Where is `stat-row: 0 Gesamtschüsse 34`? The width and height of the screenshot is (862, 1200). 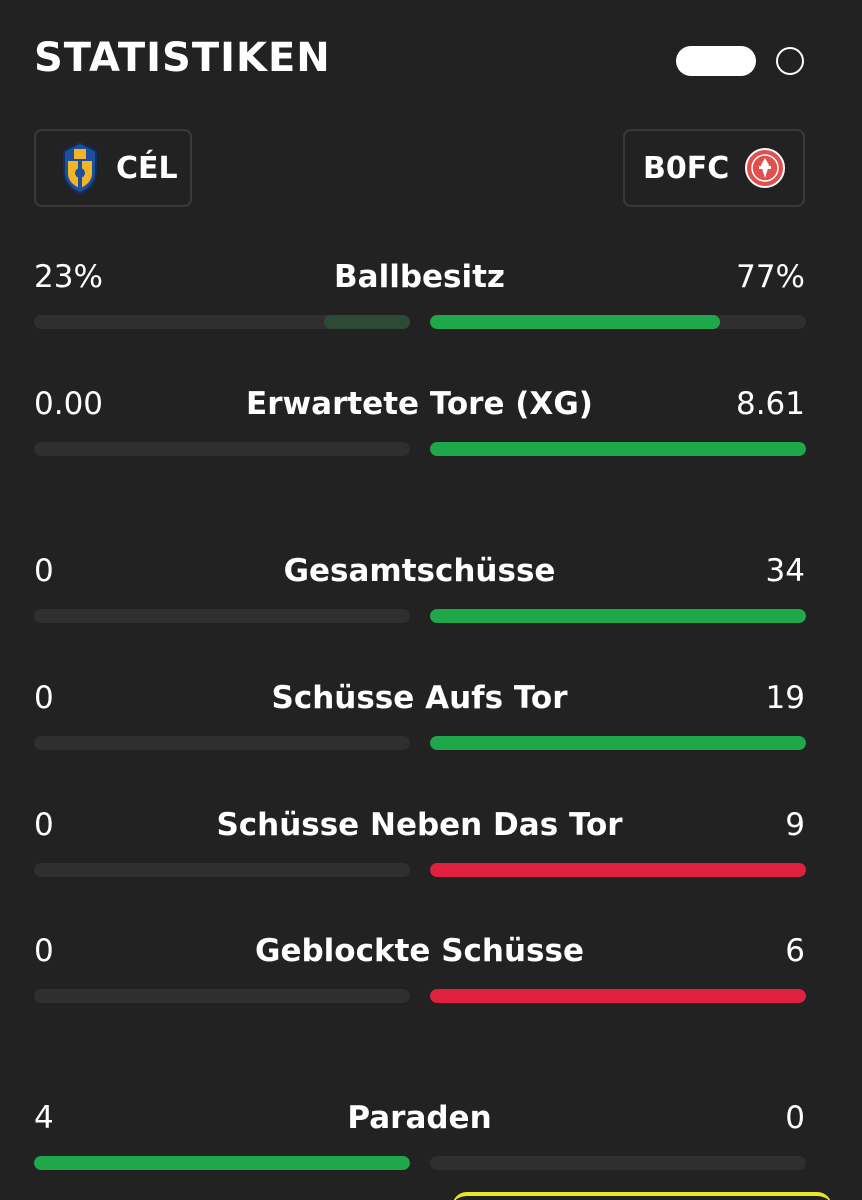
stat-row: 0 Gesamtschüsse 34 is located at coordinates (420, 596).